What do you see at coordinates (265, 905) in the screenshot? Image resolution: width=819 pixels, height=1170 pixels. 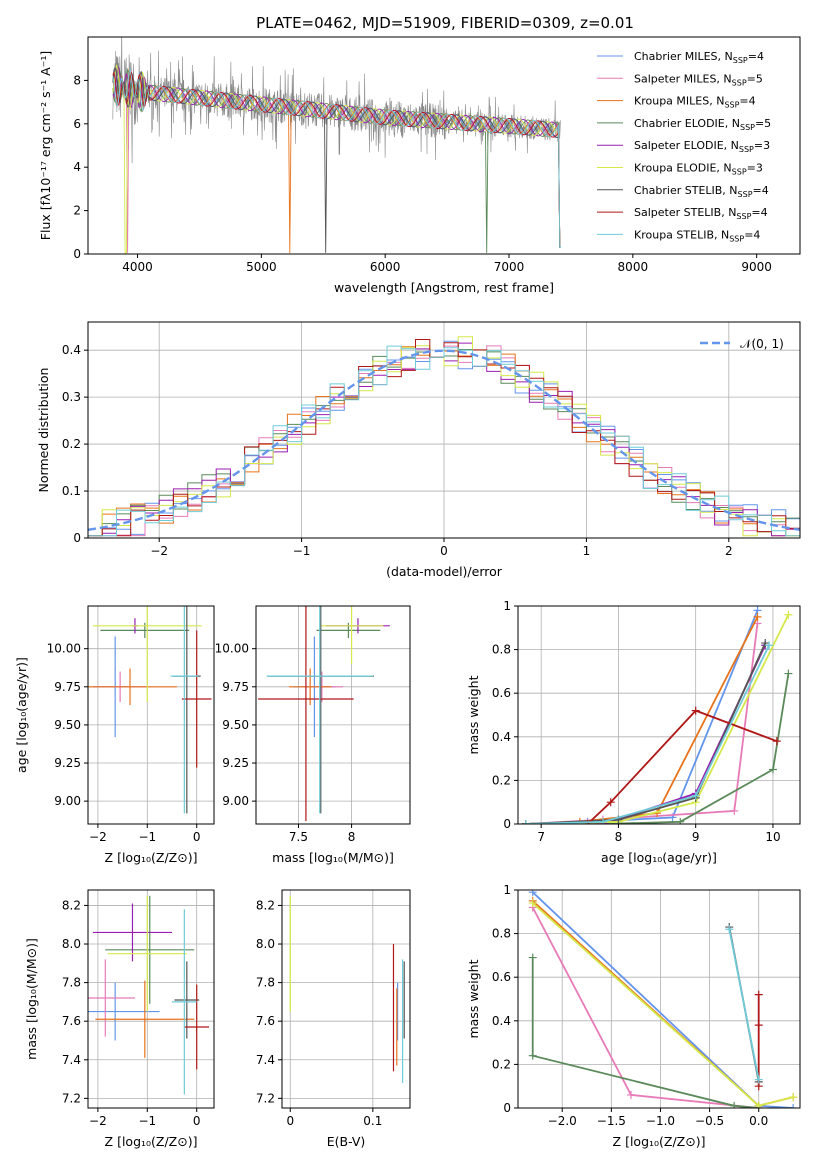 I see `y-tick-label: 8.2` at bounding box center [265, 905].